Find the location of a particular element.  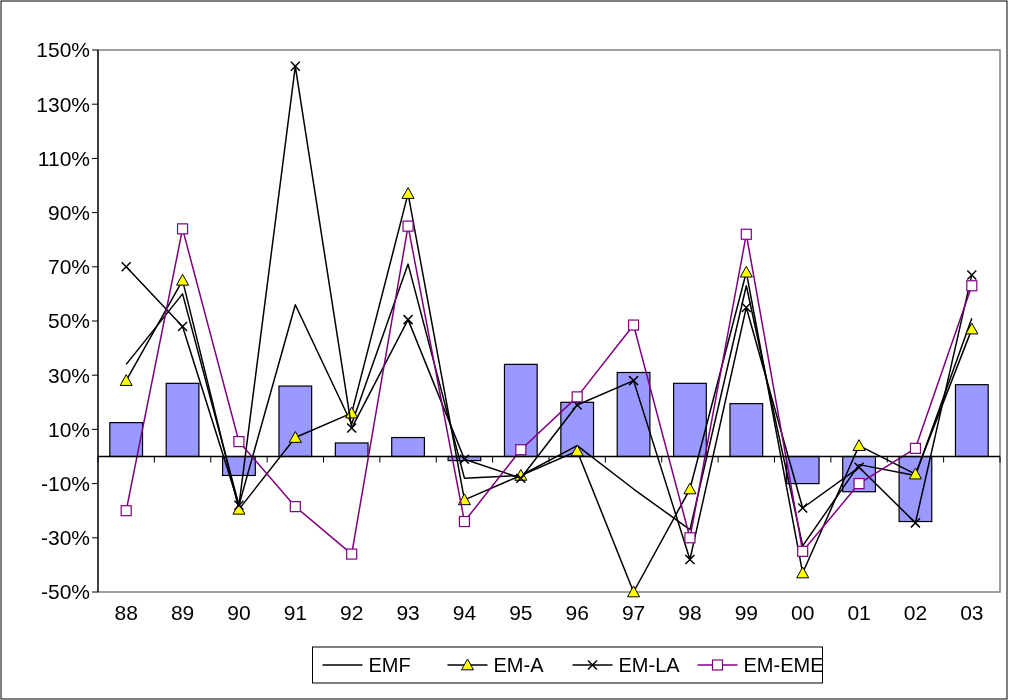

legend-label: EMF is located at coordinates (389, 665).